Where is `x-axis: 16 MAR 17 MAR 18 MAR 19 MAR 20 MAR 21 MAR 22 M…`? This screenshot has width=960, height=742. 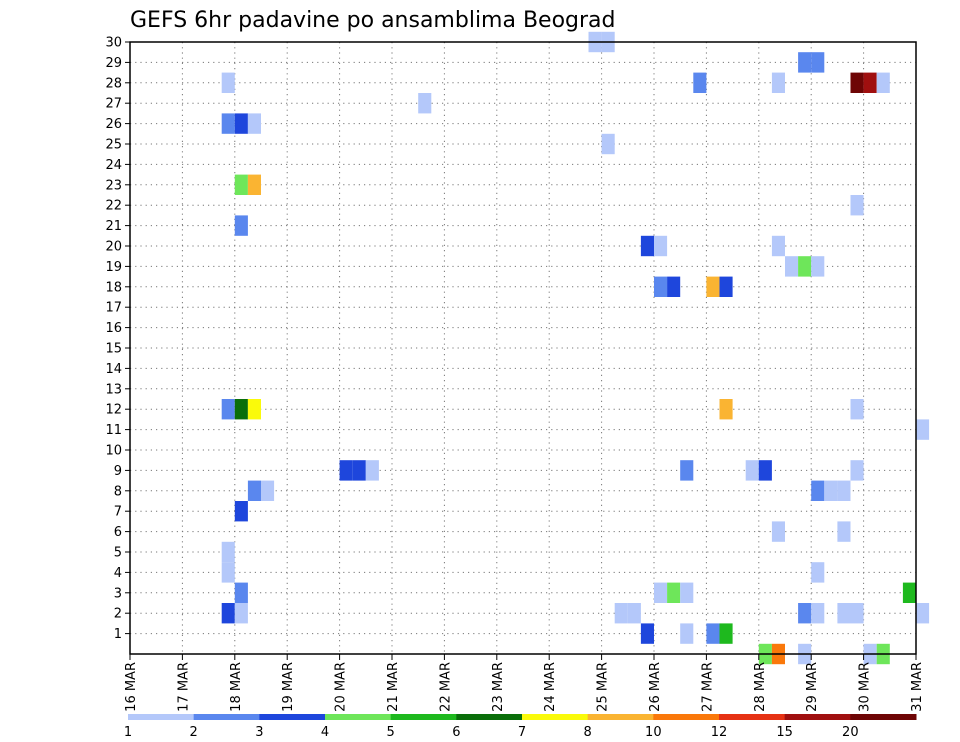 x-axis: 16 MAR 17 MAR 18 MAR 19 MAR 20 MAR 21 MAR 22 M… is located at coordinates (524, 683).